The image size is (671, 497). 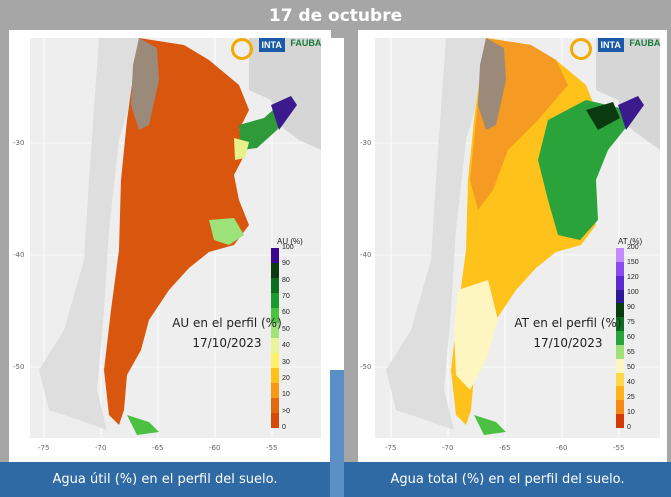 I want to click on page-title: 17 de octubre, so click(x=335, y=16).